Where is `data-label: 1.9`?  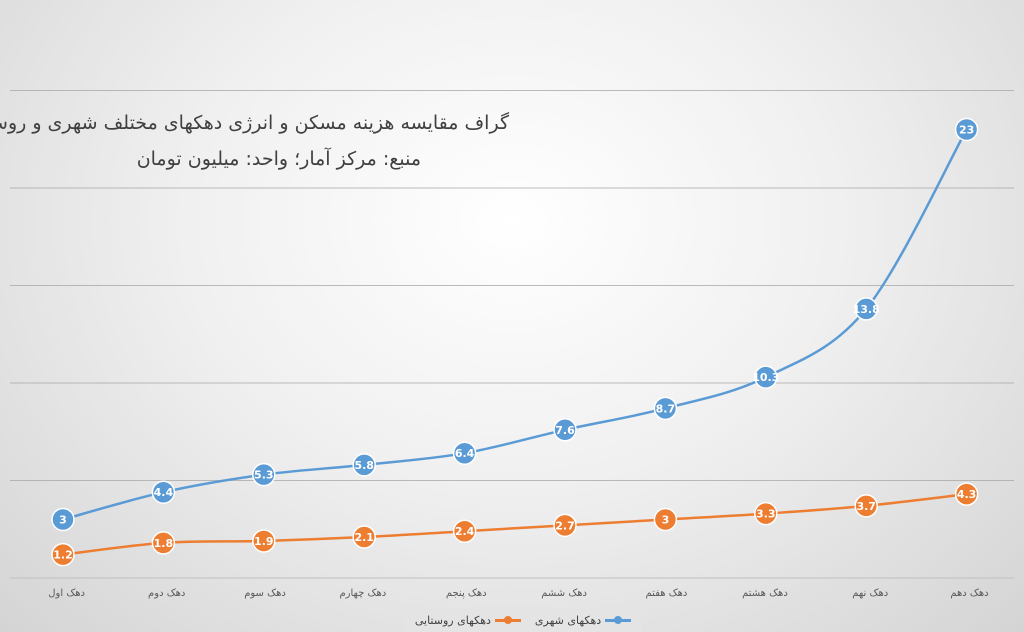 data-label: 1.9 is located at coordinates (264, 541).